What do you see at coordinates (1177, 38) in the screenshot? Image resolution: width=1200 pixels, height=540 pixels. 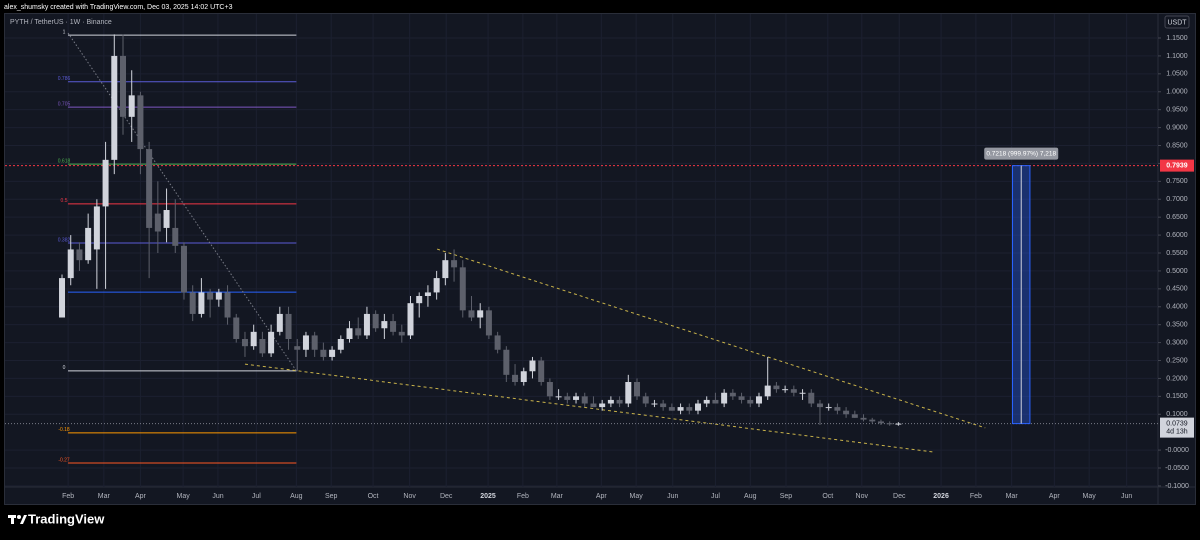 I see `y-tick-label: 1.1500` at bounding box center [1177, 38].